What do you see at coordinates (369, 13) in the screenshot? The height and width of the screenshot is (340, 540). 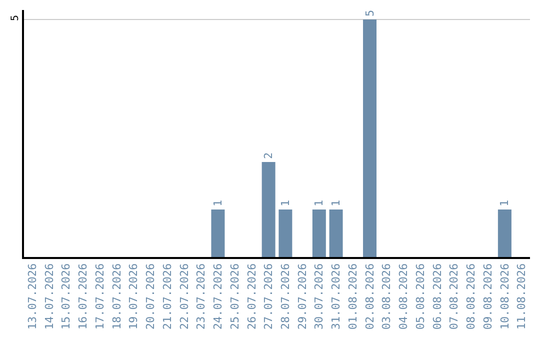 I see `data-label: 5` at bounding box center [369, 13].